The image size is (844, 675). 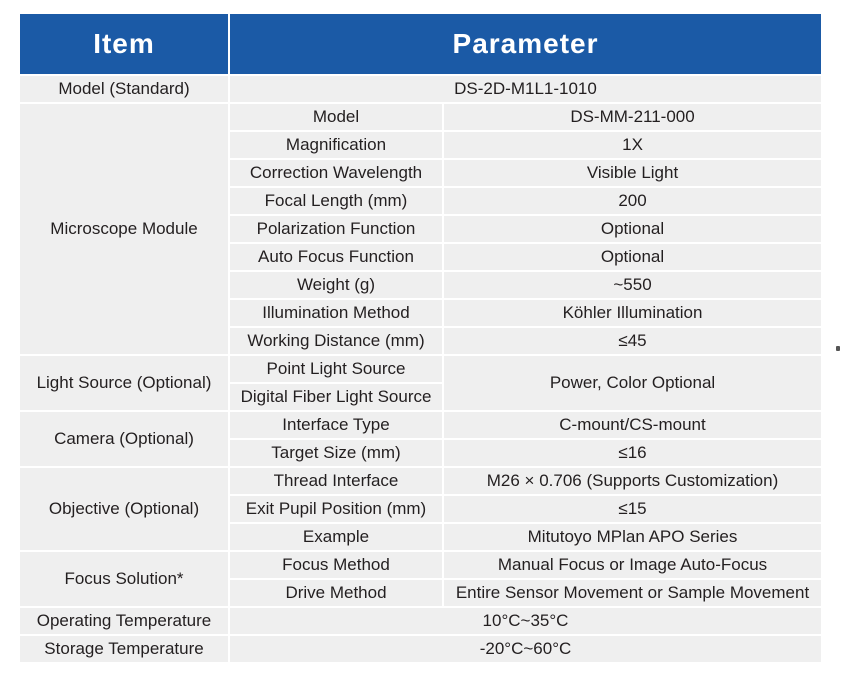 I want to click on table-row: Polarization Function Optional, so click(x=421, y=229).